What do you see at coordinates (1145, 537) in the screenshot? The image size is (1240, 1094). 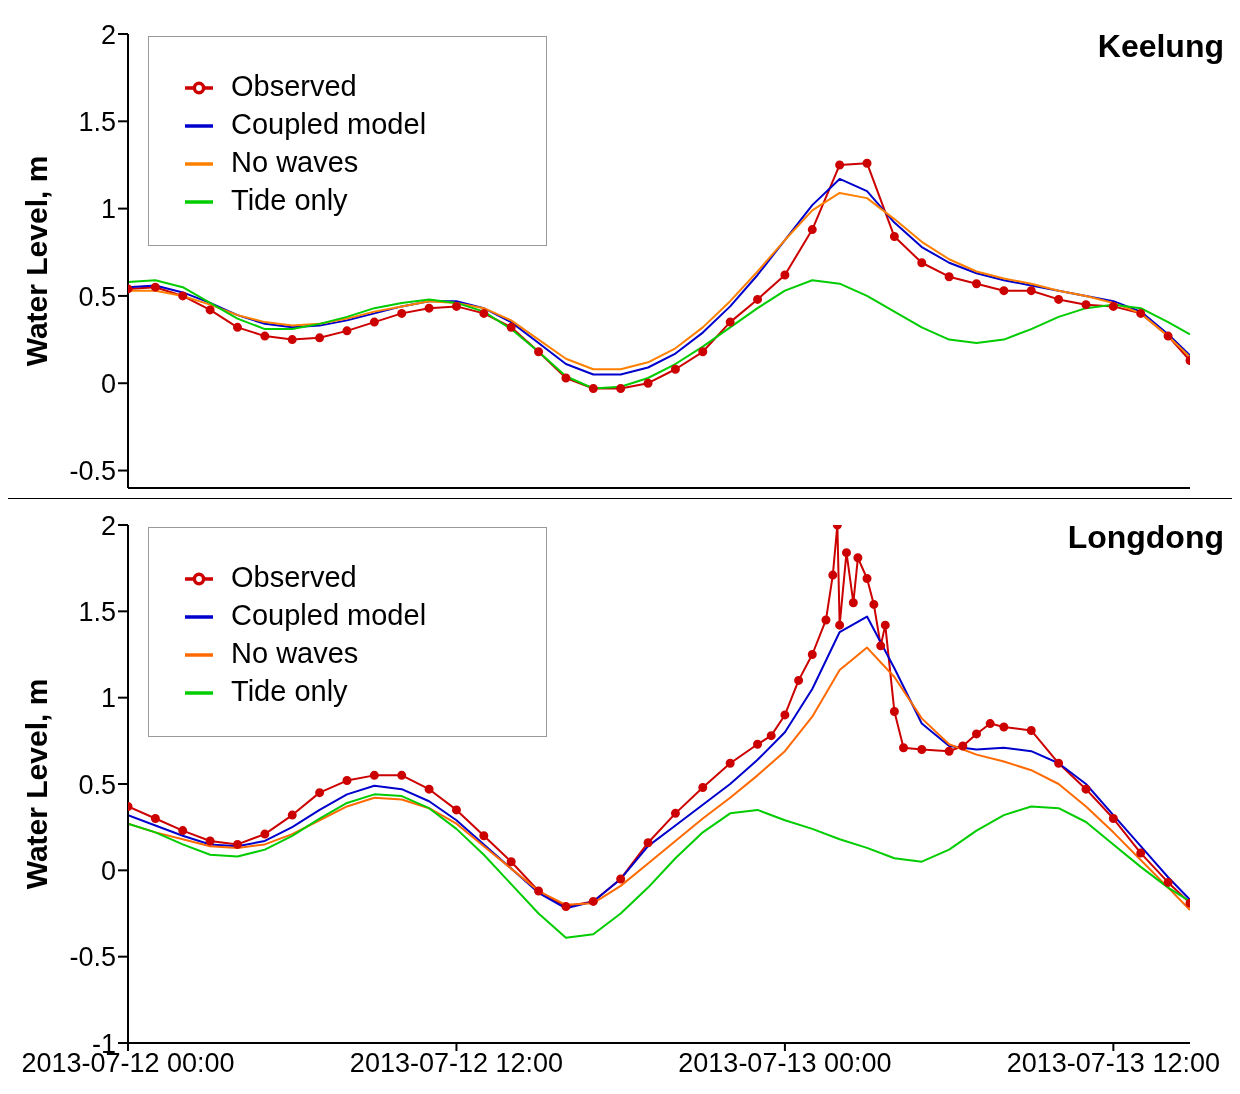 I see `chart-title: Longdong` at bounding box center [1145, 537].